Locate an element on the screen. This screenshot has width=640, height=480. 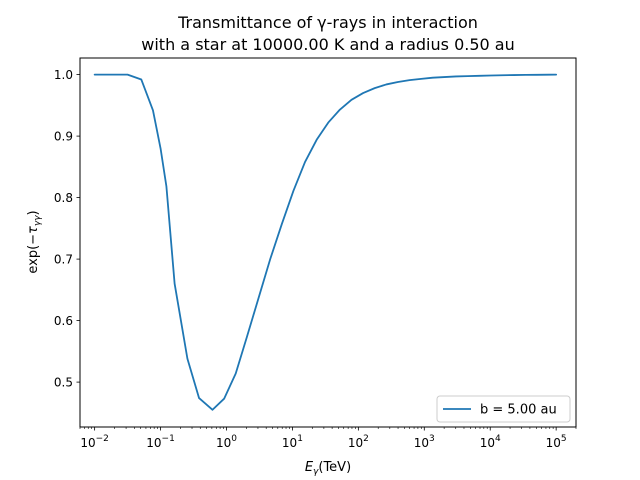
y-tick-label: 0.7 is located at coordinates (63, 260).